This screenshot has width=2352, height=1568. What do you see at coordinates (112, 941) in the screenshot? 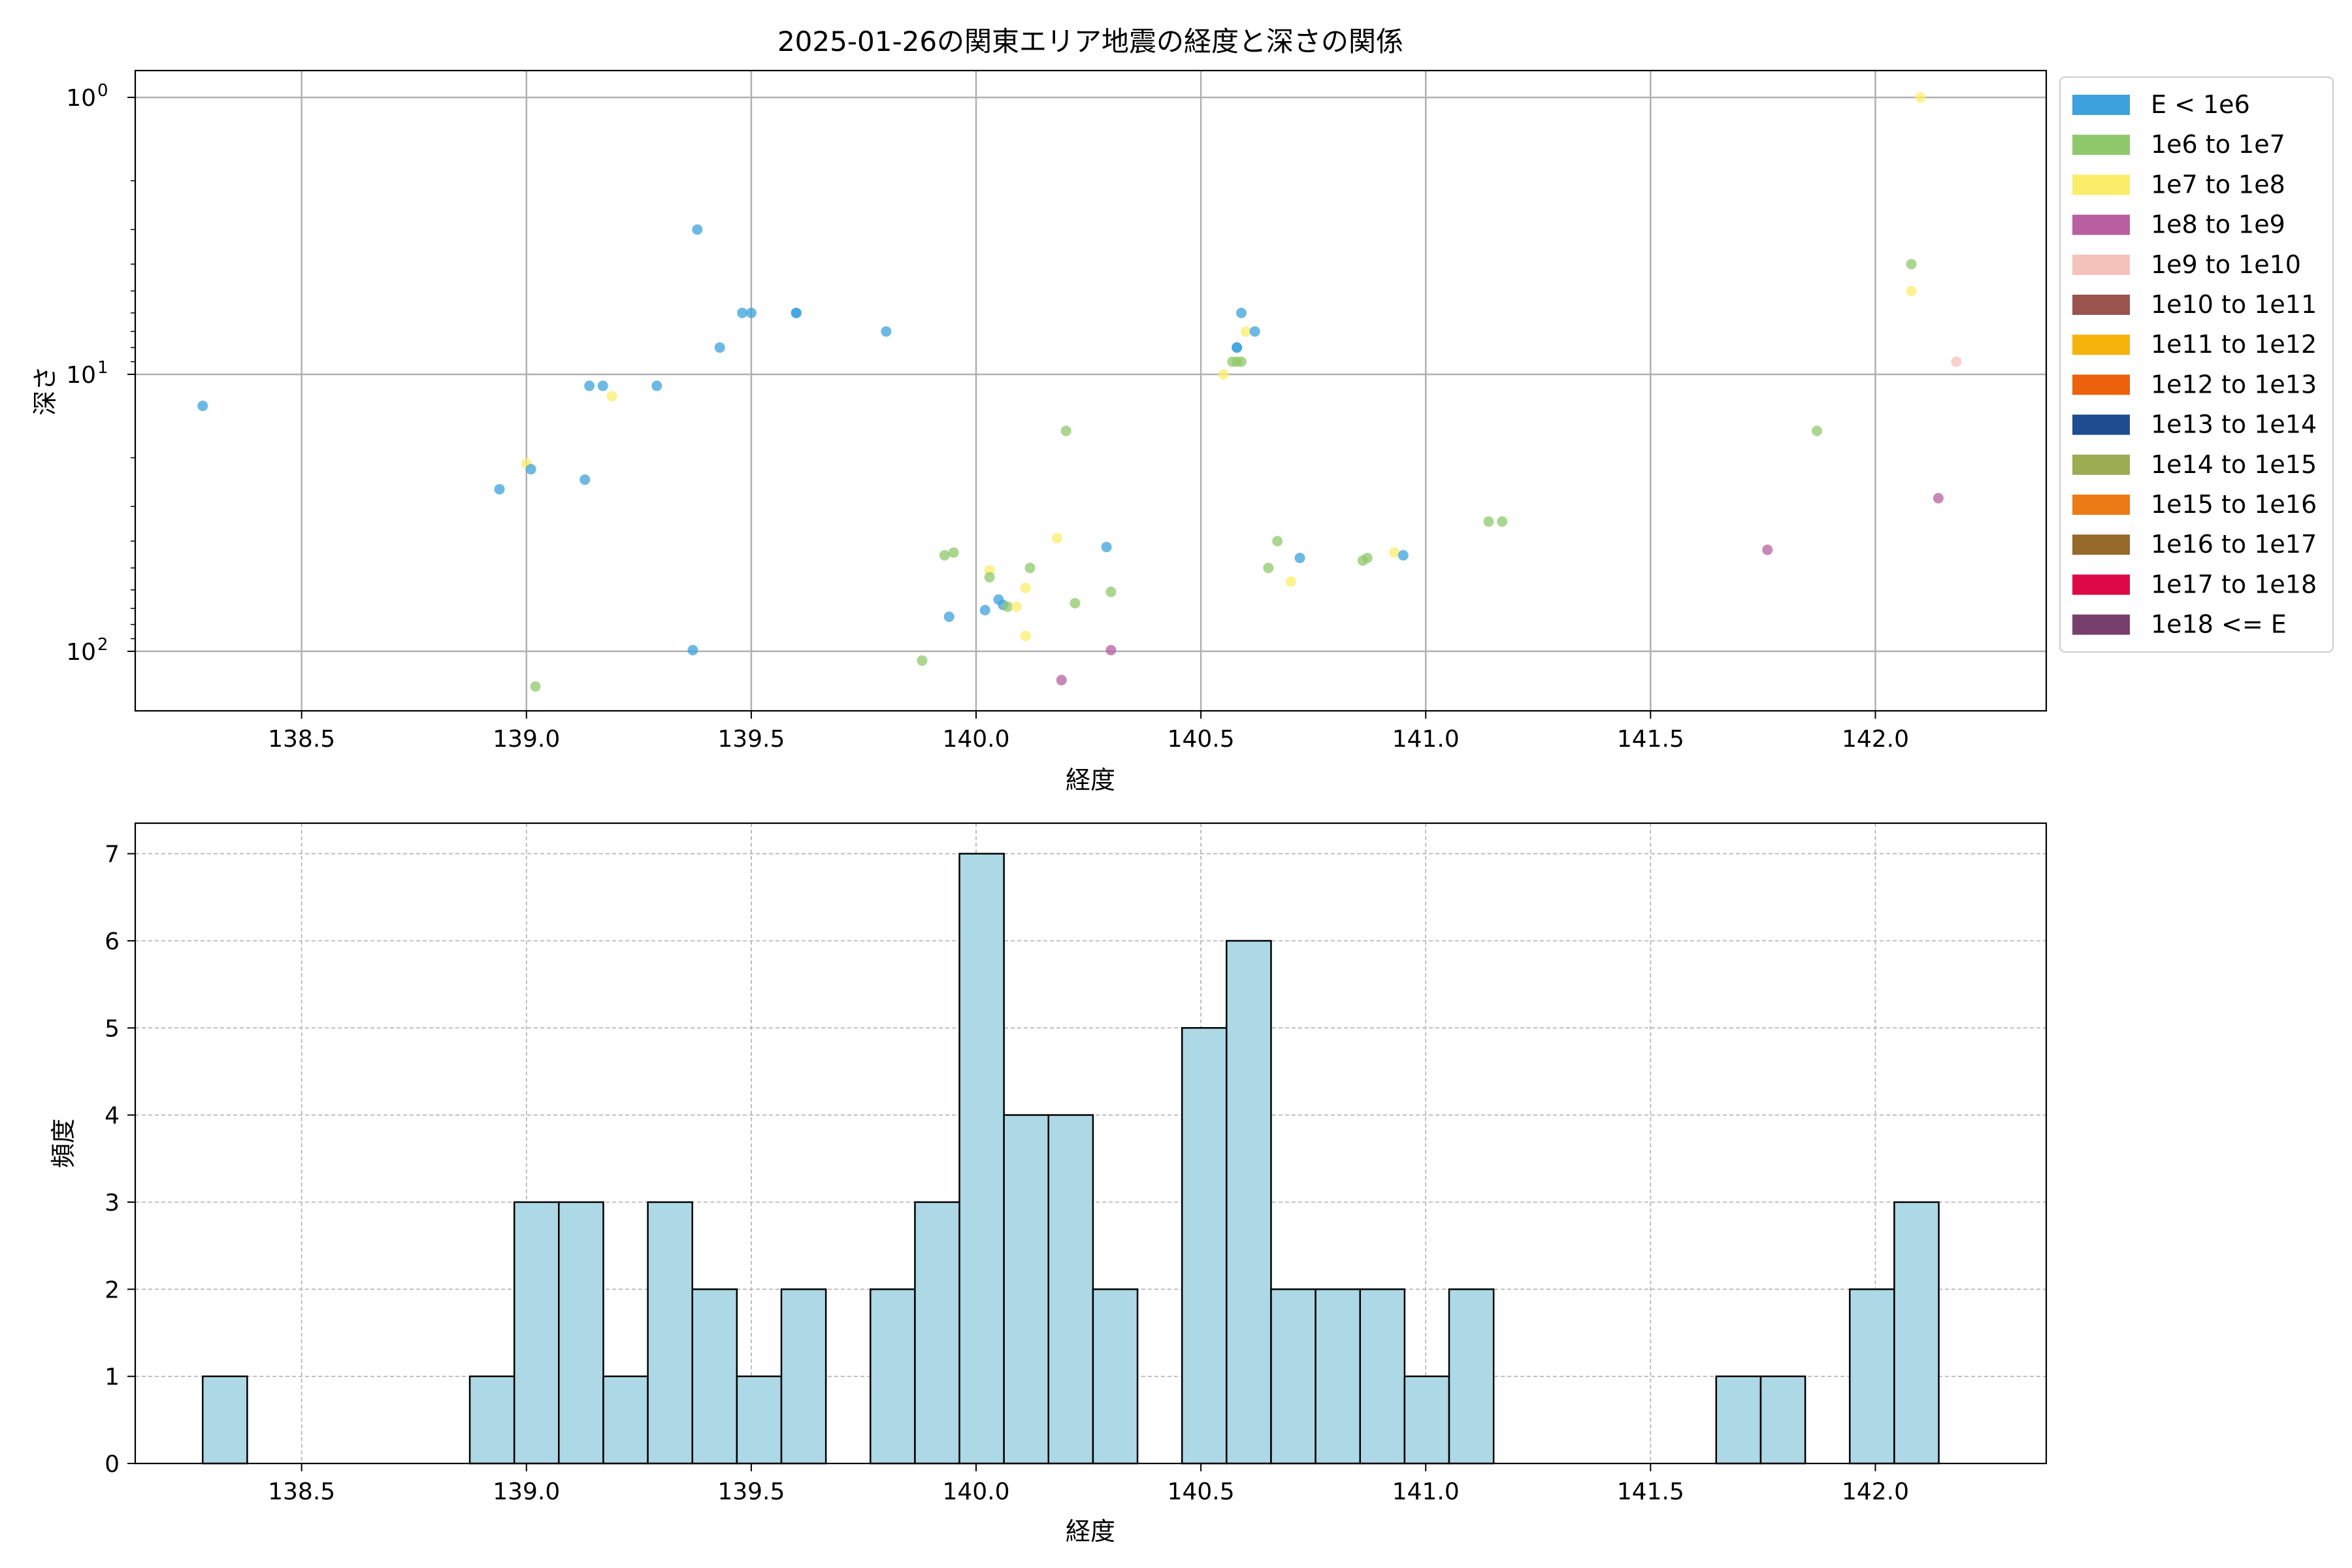
I see `histogram-y-tick-label: 6` at bounding box center [112, 941].